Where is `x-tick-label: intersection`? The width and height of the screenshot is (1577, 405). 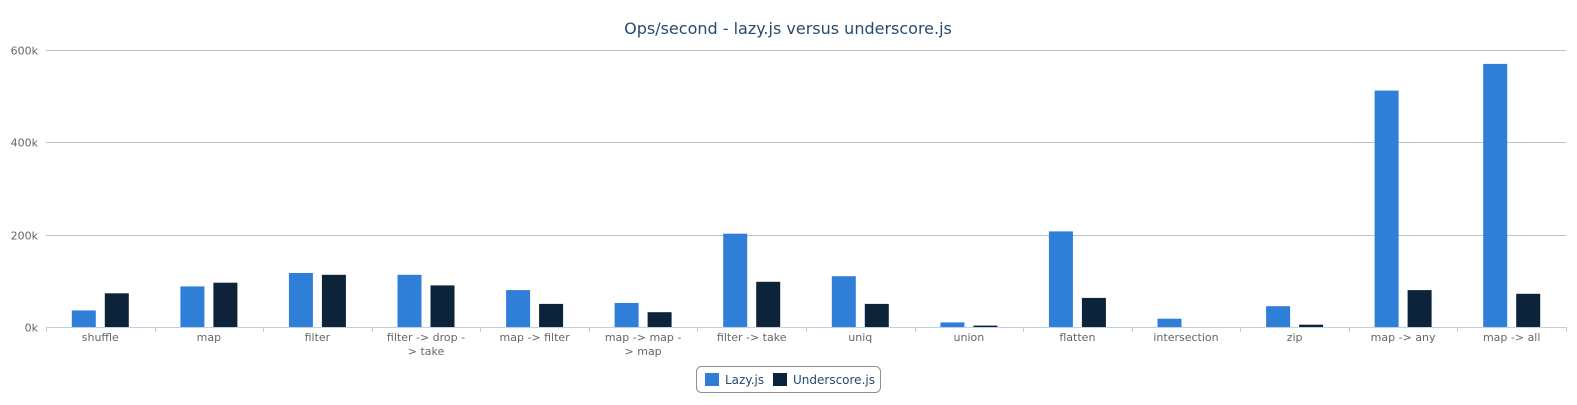
x-tick-label: intersection is located at coordinates (1185, 337).